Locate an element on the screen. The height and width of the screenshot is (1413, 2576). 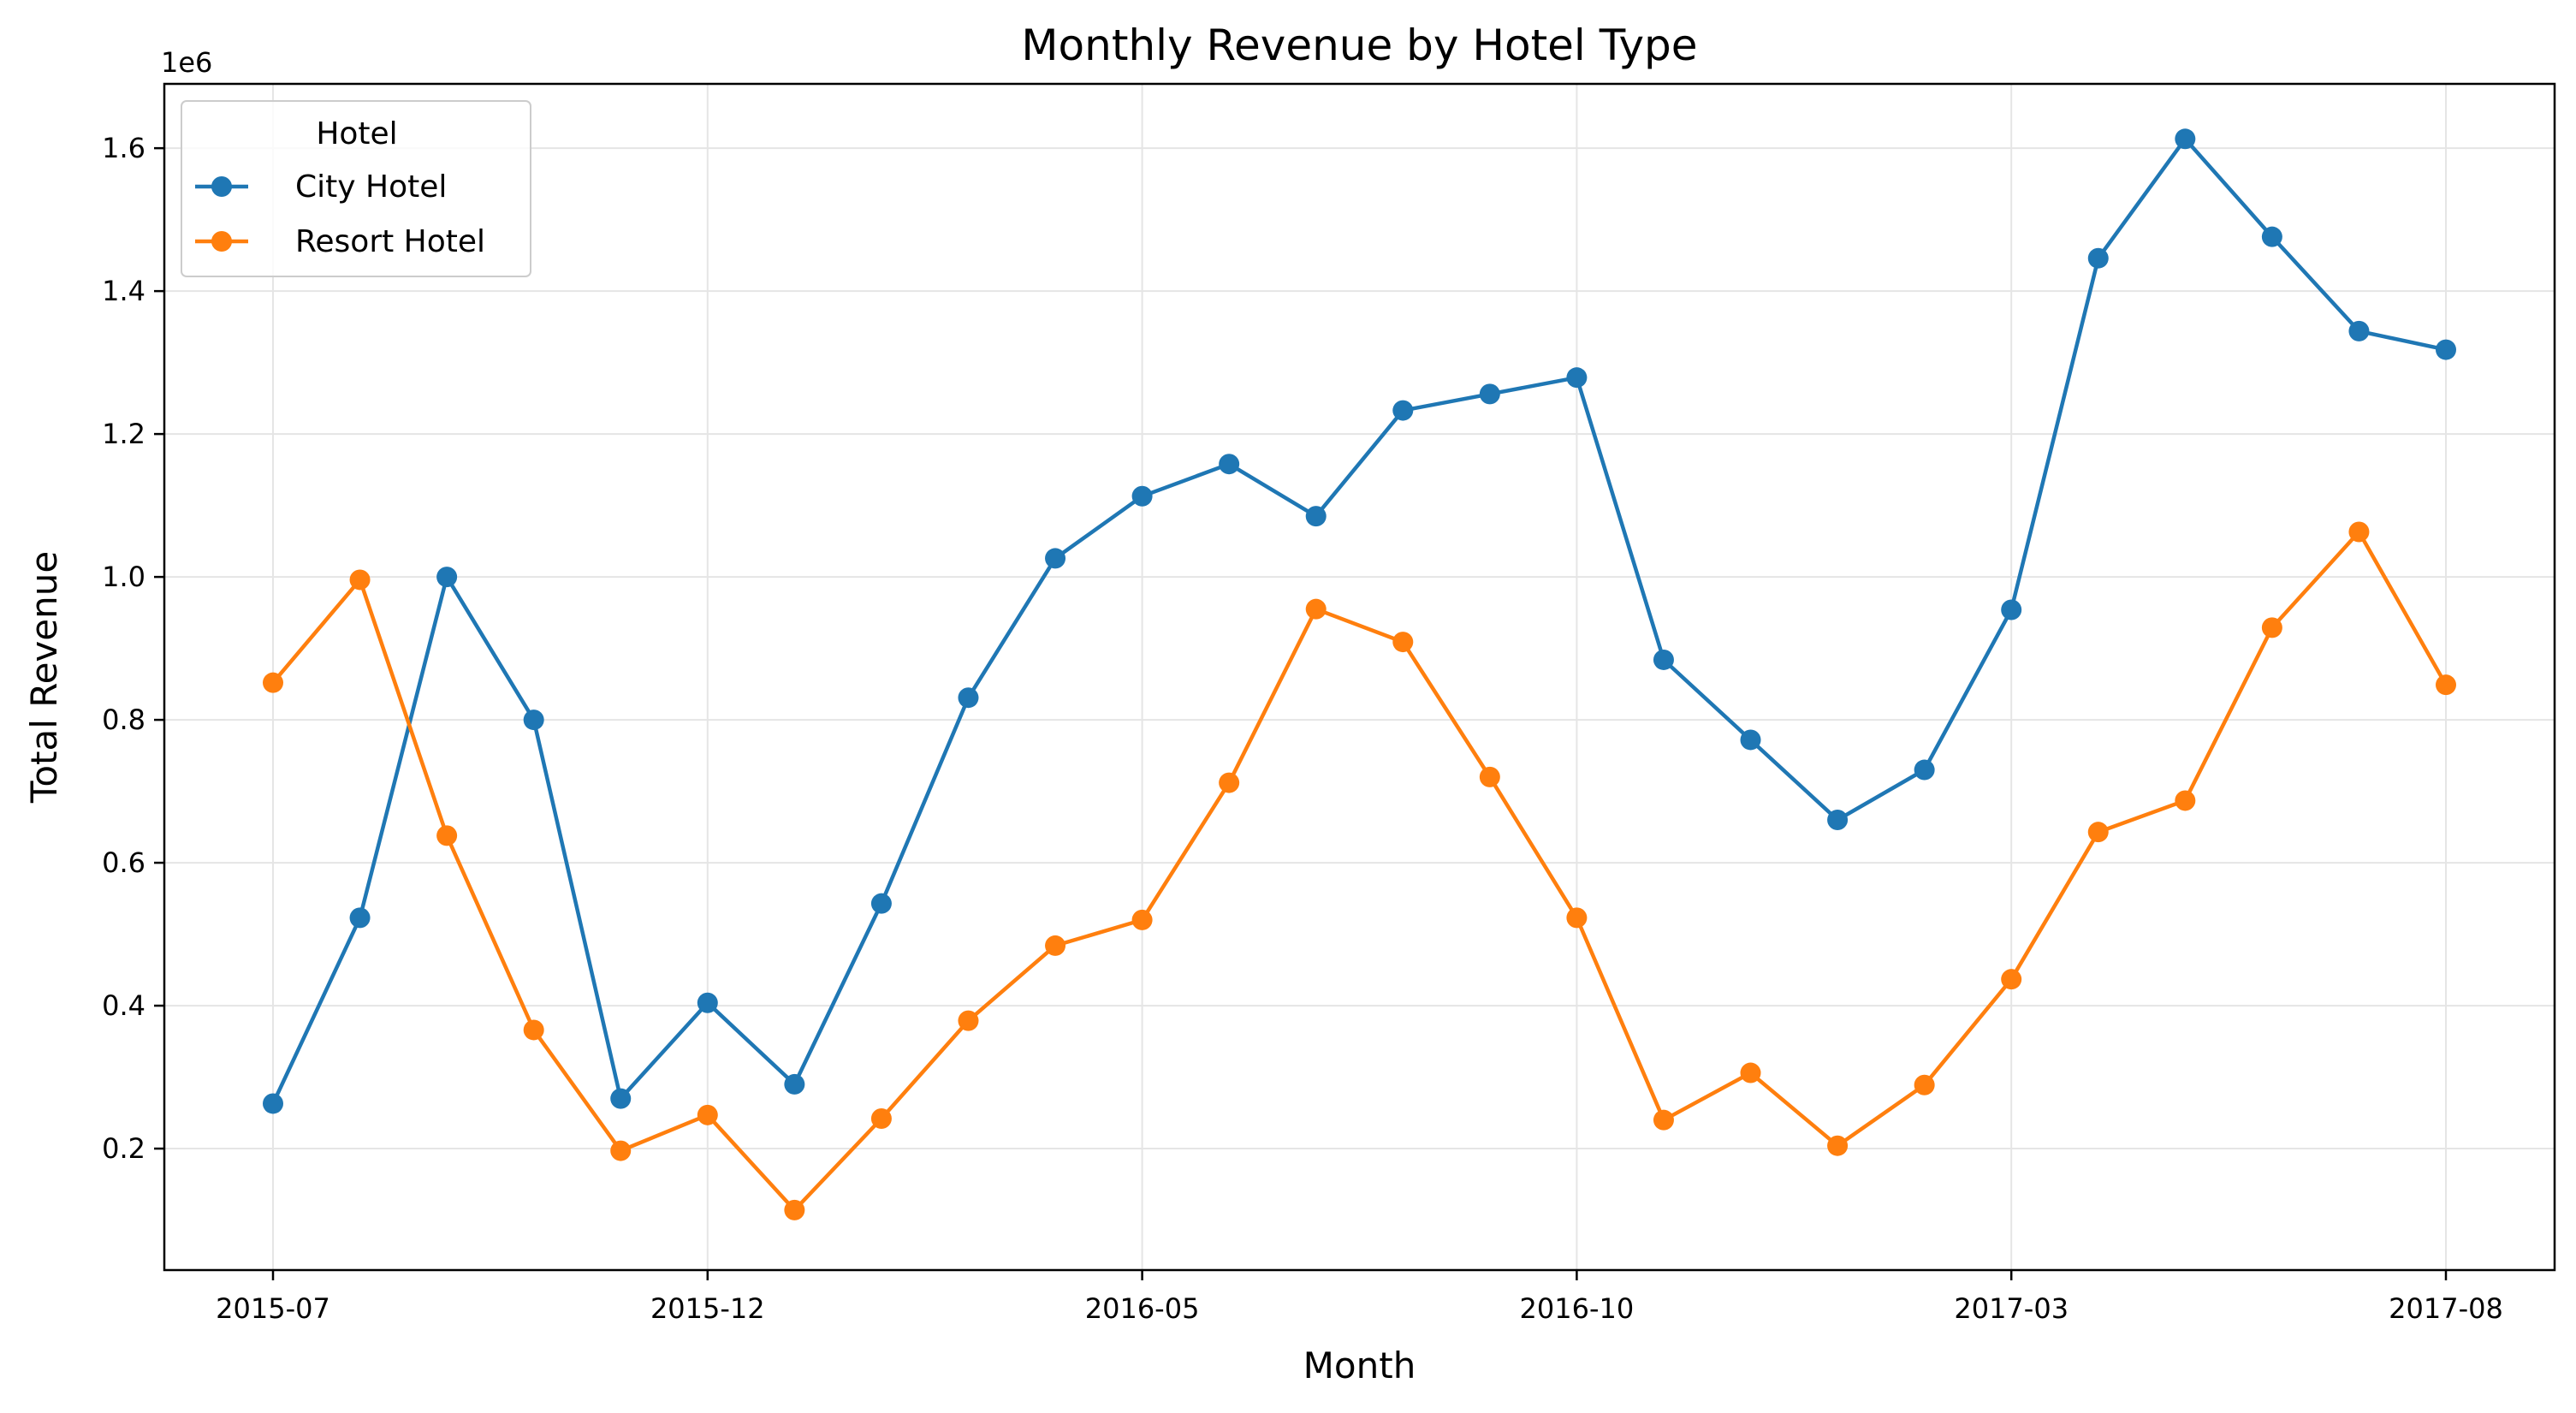
legend-label: City Hotel is located at coordinates (371, 187).